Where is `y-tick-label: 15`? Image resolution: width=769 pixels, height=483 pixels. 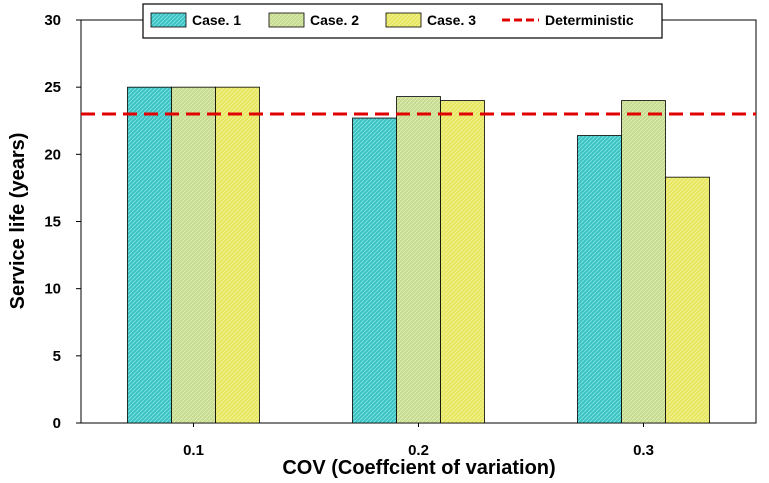
y-tick-label: 15 is located at coordinates (52, 222).